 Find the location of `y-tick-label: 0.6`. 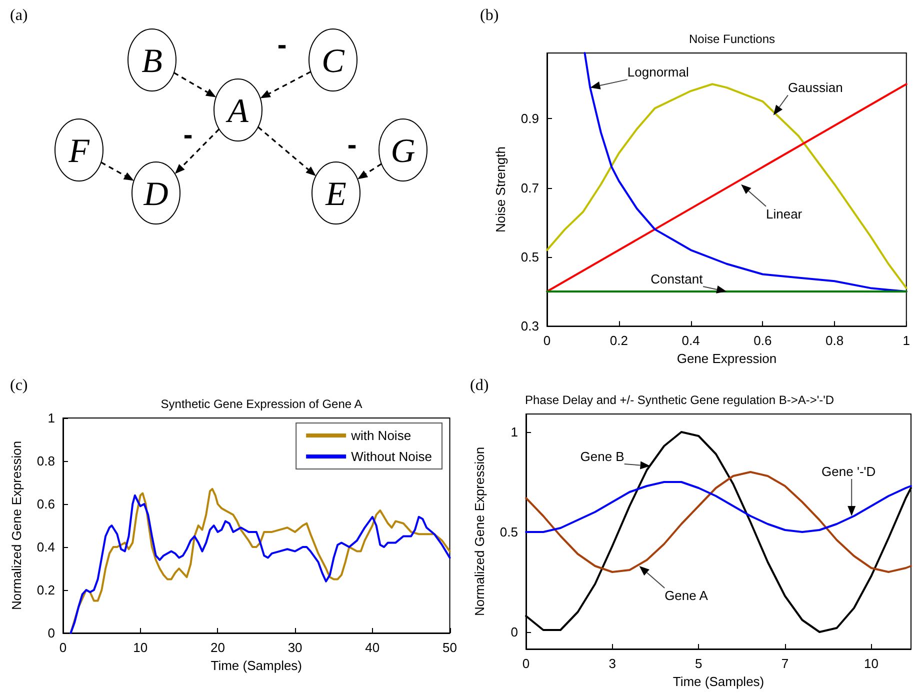

y-tick-label: 0.6 is located at coordinates (45, 504).